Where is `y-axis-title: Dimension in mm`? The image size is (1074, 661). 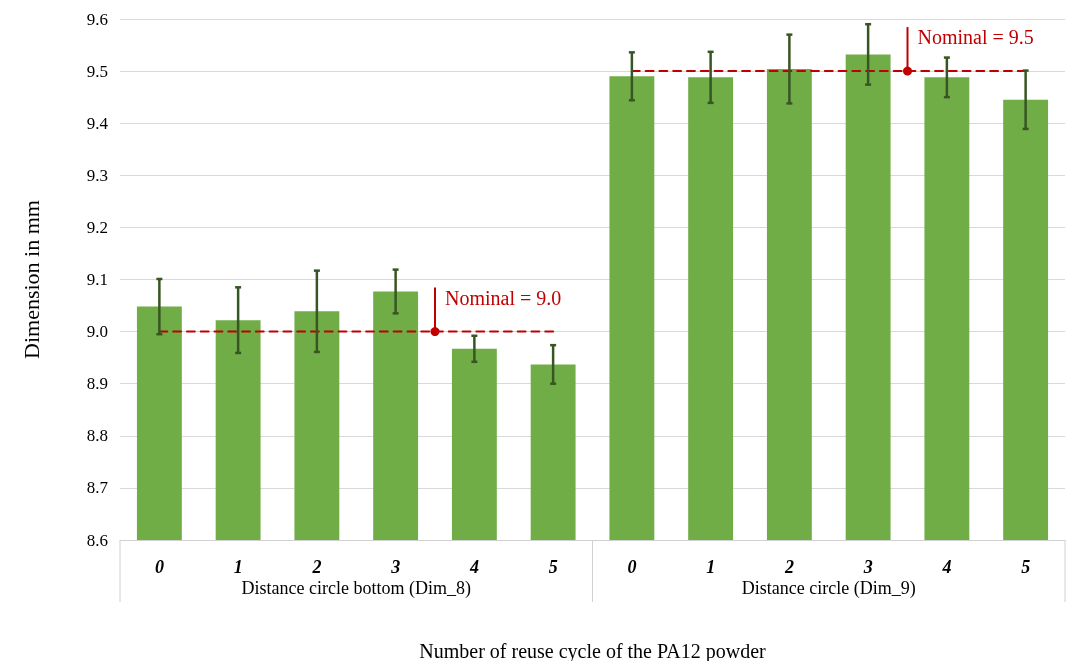 y-axis-title: Dimension in mm is located at coordinates (31, 279).